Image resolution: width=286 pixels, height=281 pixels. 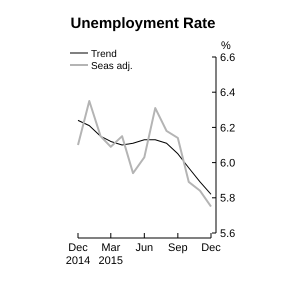 I want to click on line-series, so click(x=145, y=157).